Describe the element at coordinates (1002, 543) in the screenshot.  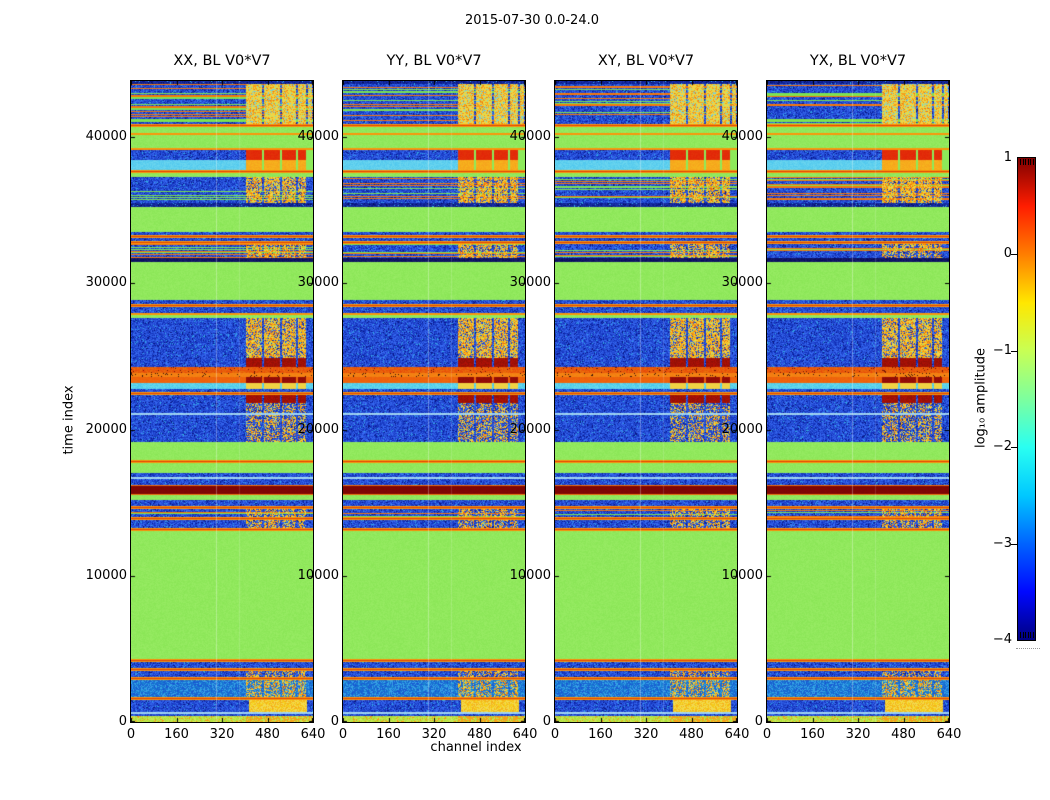
I see `colorbar-tick-label: −3` at that location.